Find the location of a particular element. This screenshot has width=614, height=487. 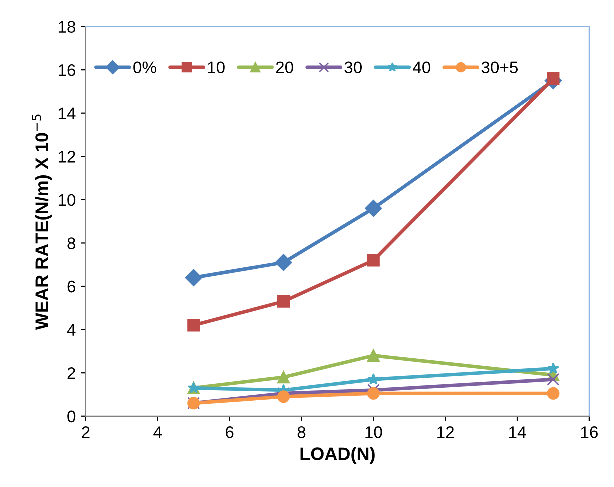

y-tick-label: 16 is located at coordinates (67, 70).